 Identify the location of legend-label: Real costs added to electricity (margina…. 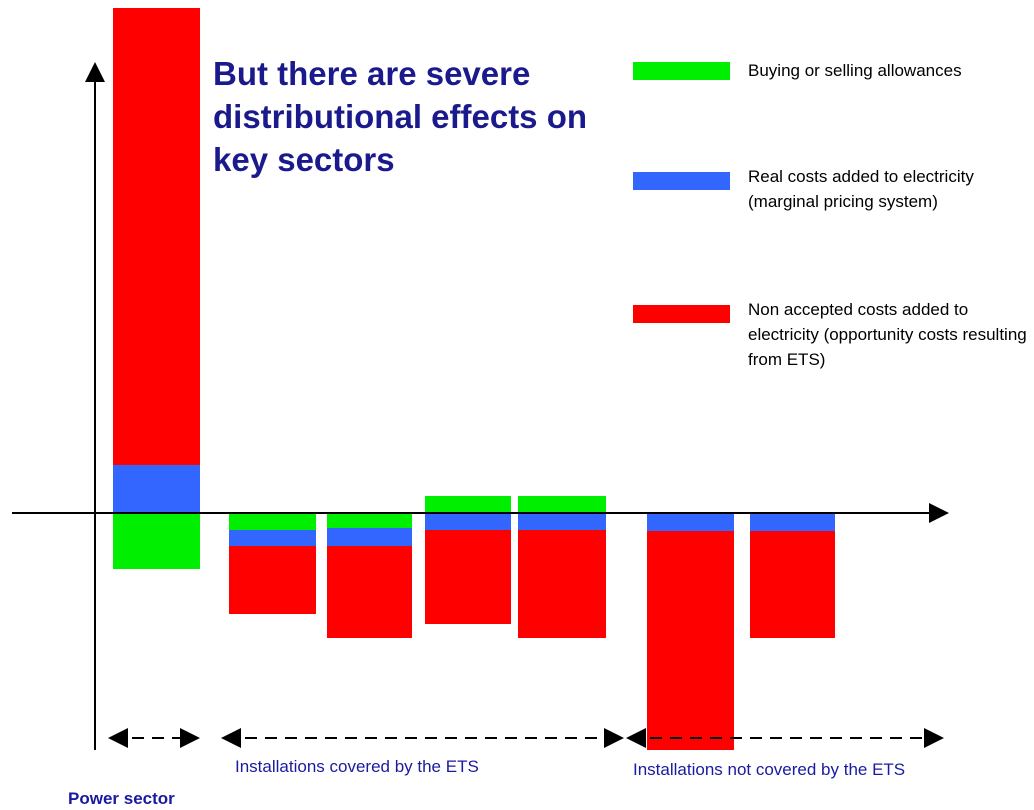
(861, 189).